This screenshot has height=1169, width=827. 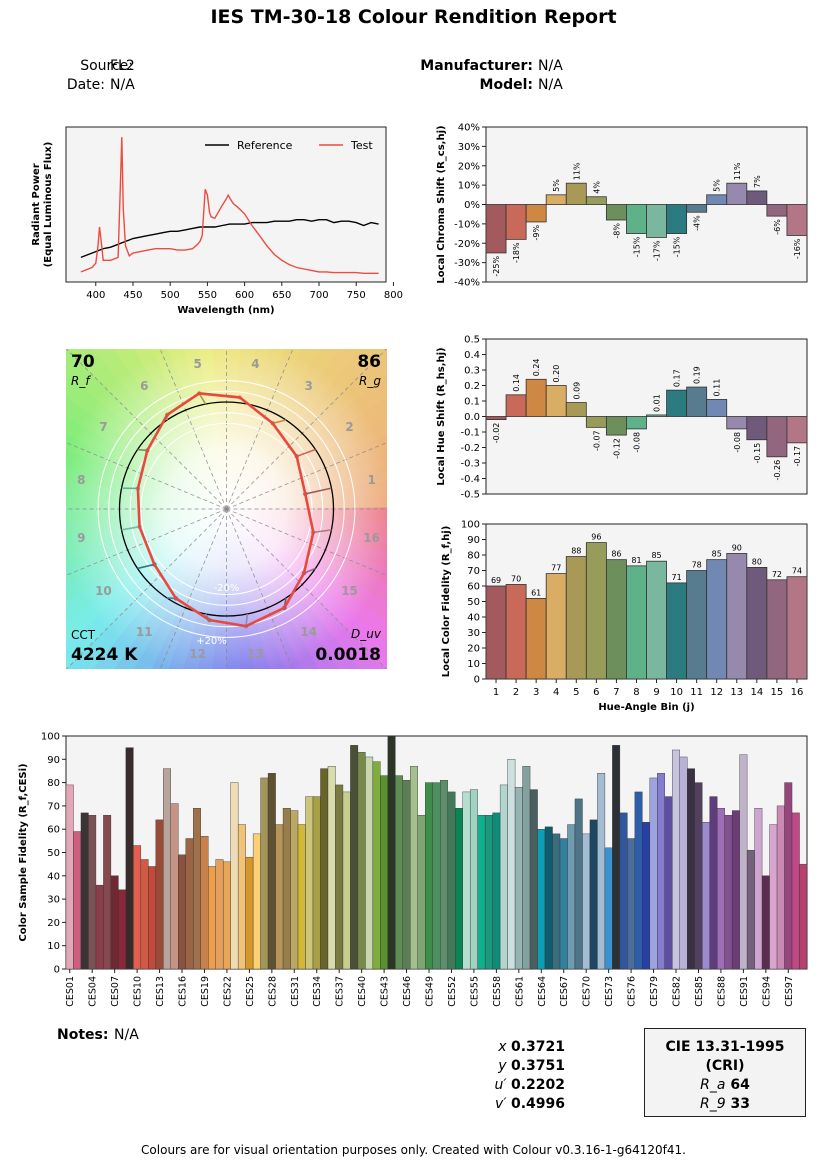 What do you see at coordinates (53, 876) in the screenshot?
I see `y-tick-label: 40` at bounding box center [53, 876].